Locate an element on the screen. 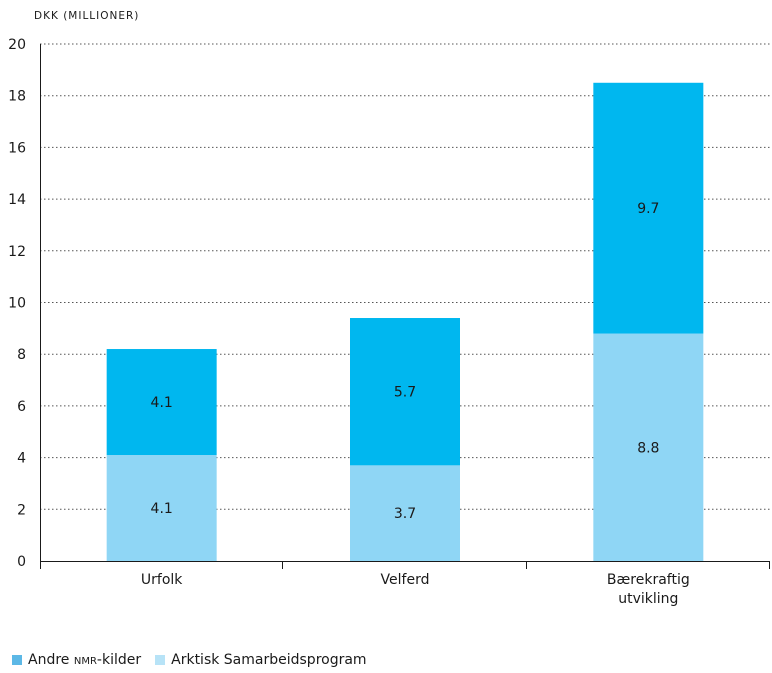 The image size is (772, 673). bar-value-label: 5.7 is located at coordinates (405, 393).